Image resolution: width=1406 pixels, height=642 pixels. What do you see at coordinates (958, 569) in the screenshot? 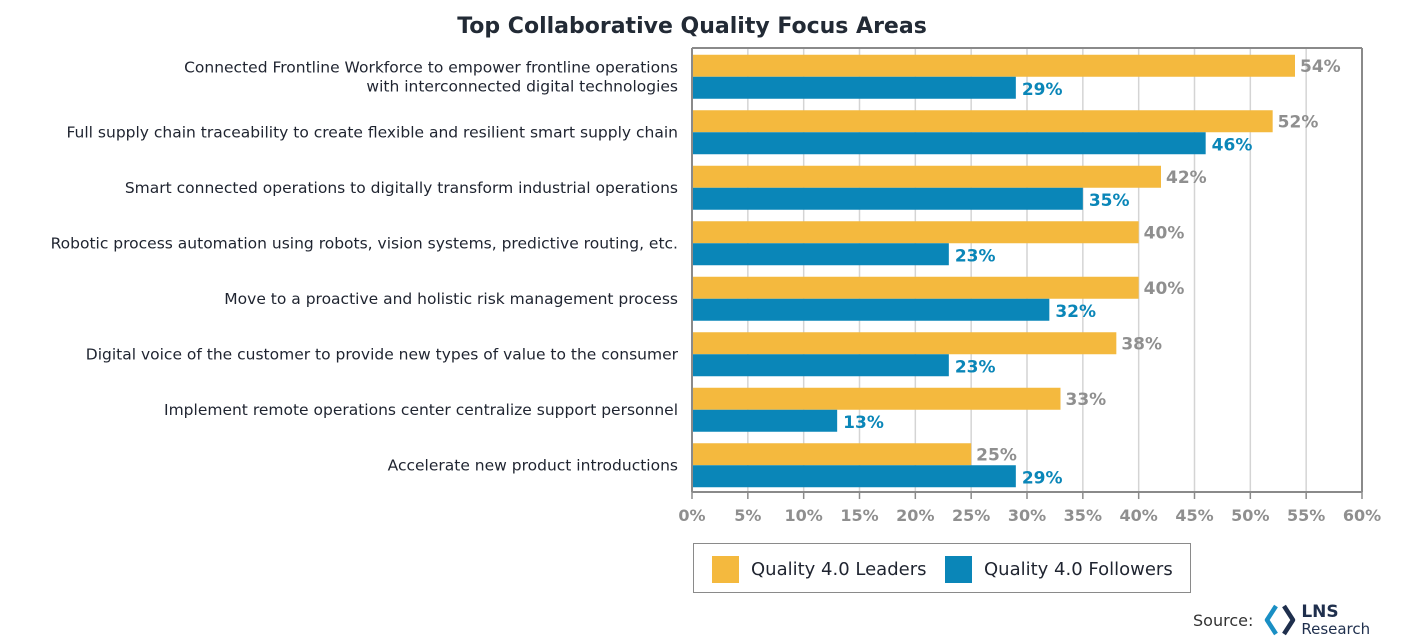
I see `legend-swatch-followers` at bounding box center [958, 569].